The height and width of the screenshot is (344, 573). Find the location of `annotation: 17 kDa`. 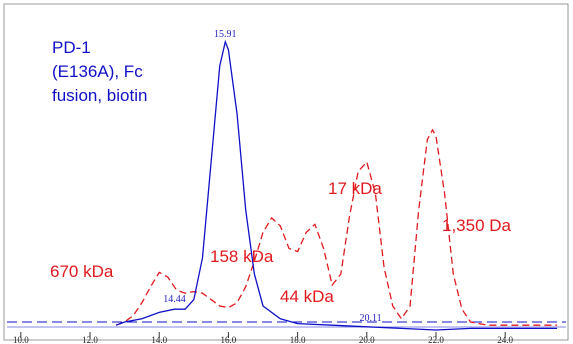

annotation: 17 kDa is located at coordinates (355, 188).